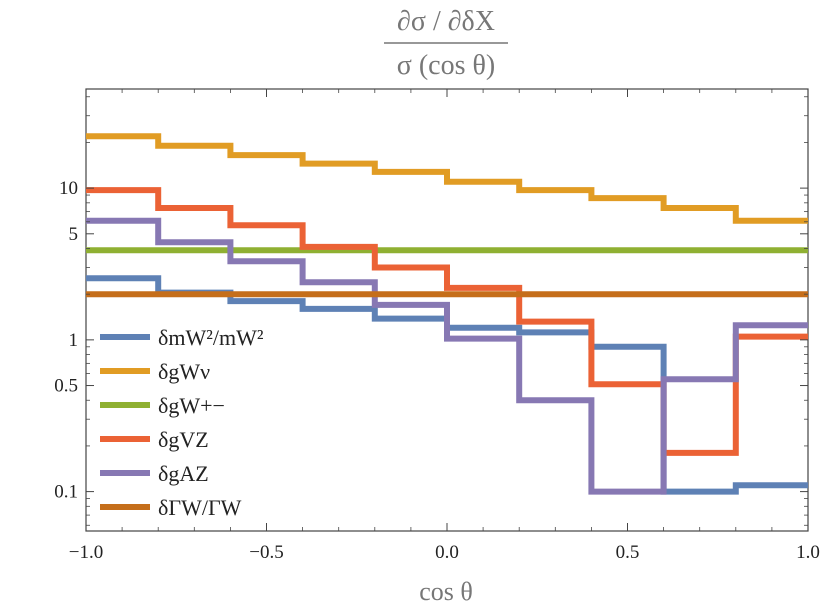  Describe the element at coordinates (74, 340) in the screenshot. I see `y-tick-label: 1` at that location.